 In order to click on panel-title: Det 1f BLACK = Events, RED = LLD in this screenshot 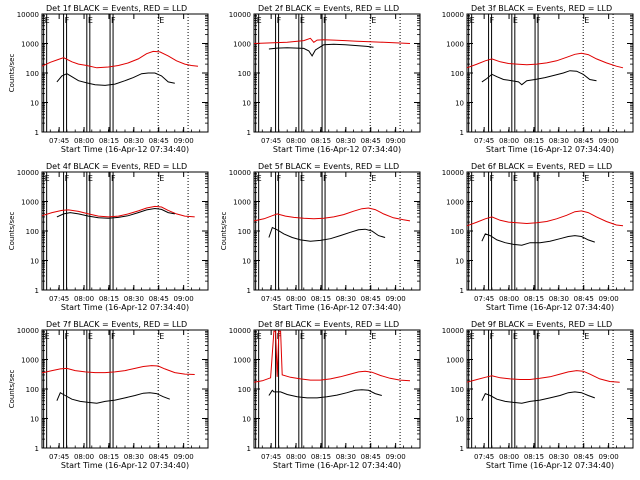, I will do `click(116, 8)`.